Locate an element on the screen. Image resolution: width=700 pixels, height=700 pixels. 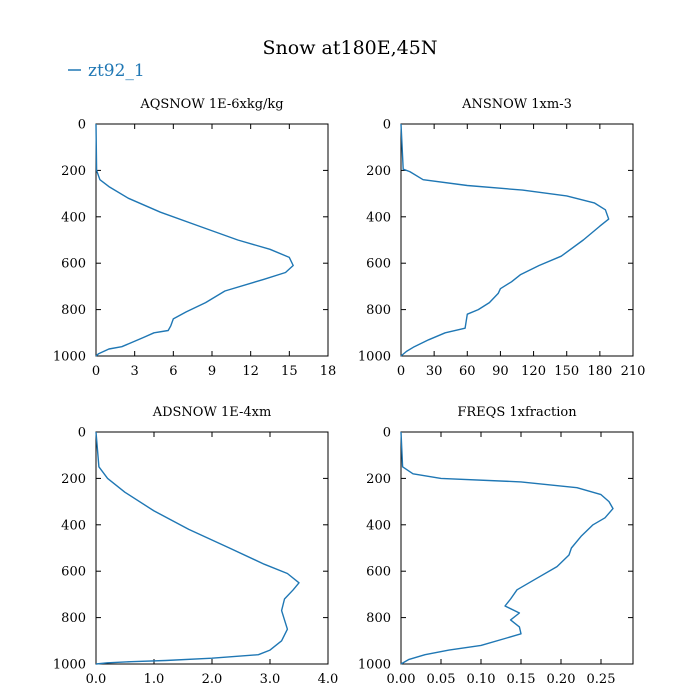
x-tick-label: 0.0 is located at coordinates (96, 679).